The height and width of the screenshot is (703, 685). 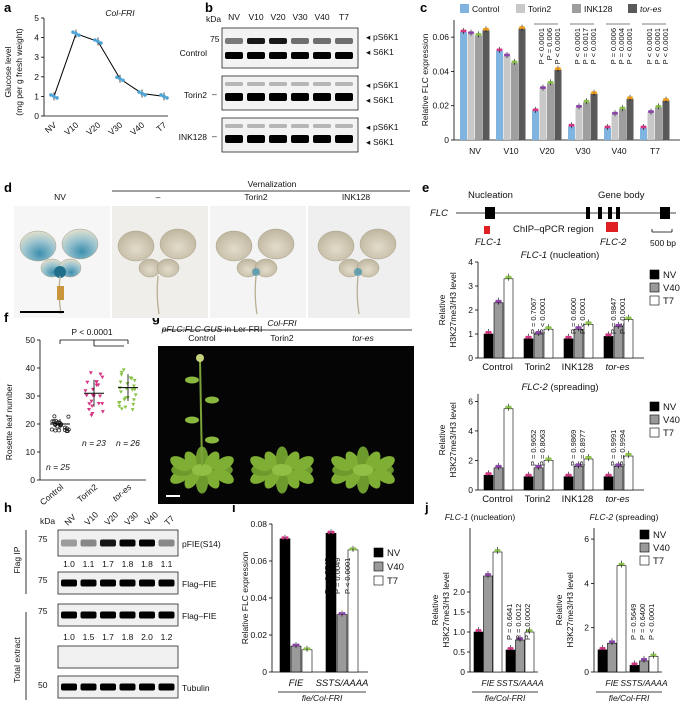 I want to click on panel-e-chart2-ytick-label: 6, so click(x=470, y=401).